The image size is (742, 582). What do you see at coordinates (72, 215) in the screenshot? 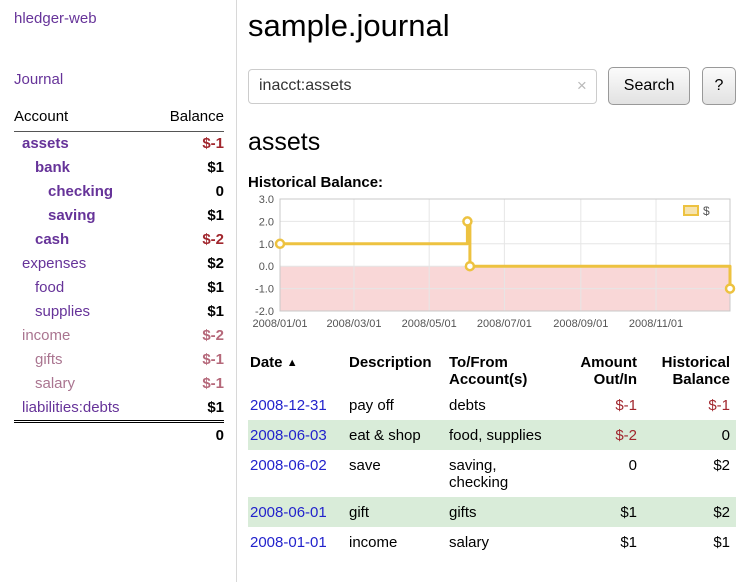
I see `account-link: saving` at bounding box center [72, 215].